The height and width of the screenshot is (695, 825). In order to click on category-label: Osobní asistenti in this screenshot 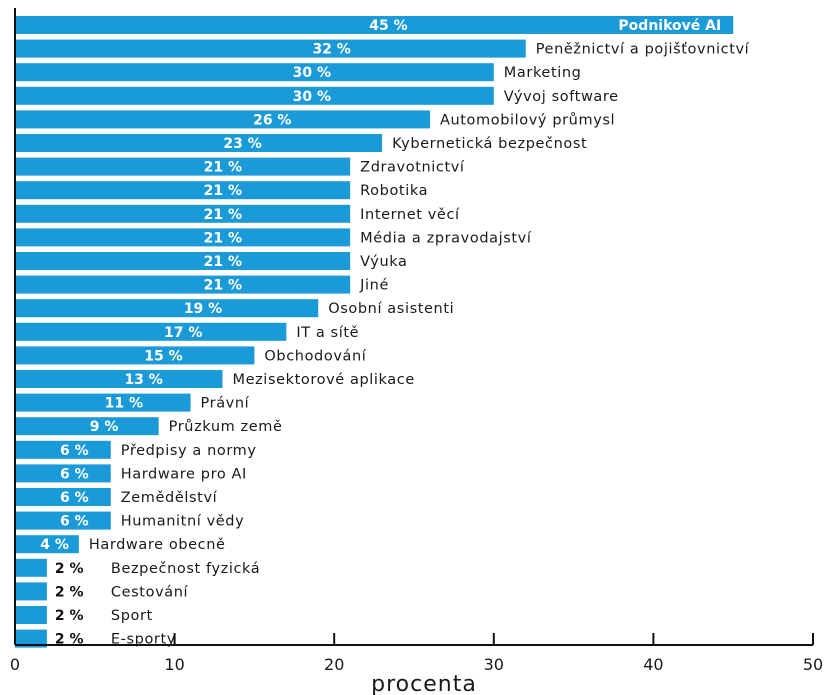, I will do `click(391, 309)`.